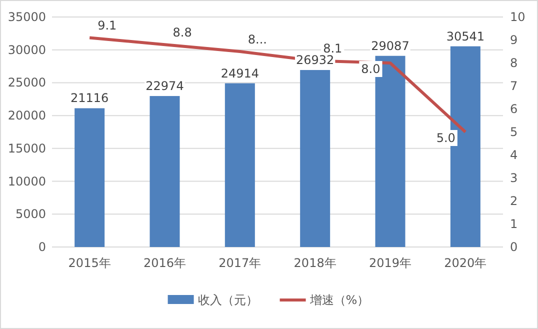 Image resolution: width=538 pixels, height=329 pixels. What do you see at coordinates (89, 98) in the screenshot?
I see `data-label: 21116` at bounding box center [89, 98].